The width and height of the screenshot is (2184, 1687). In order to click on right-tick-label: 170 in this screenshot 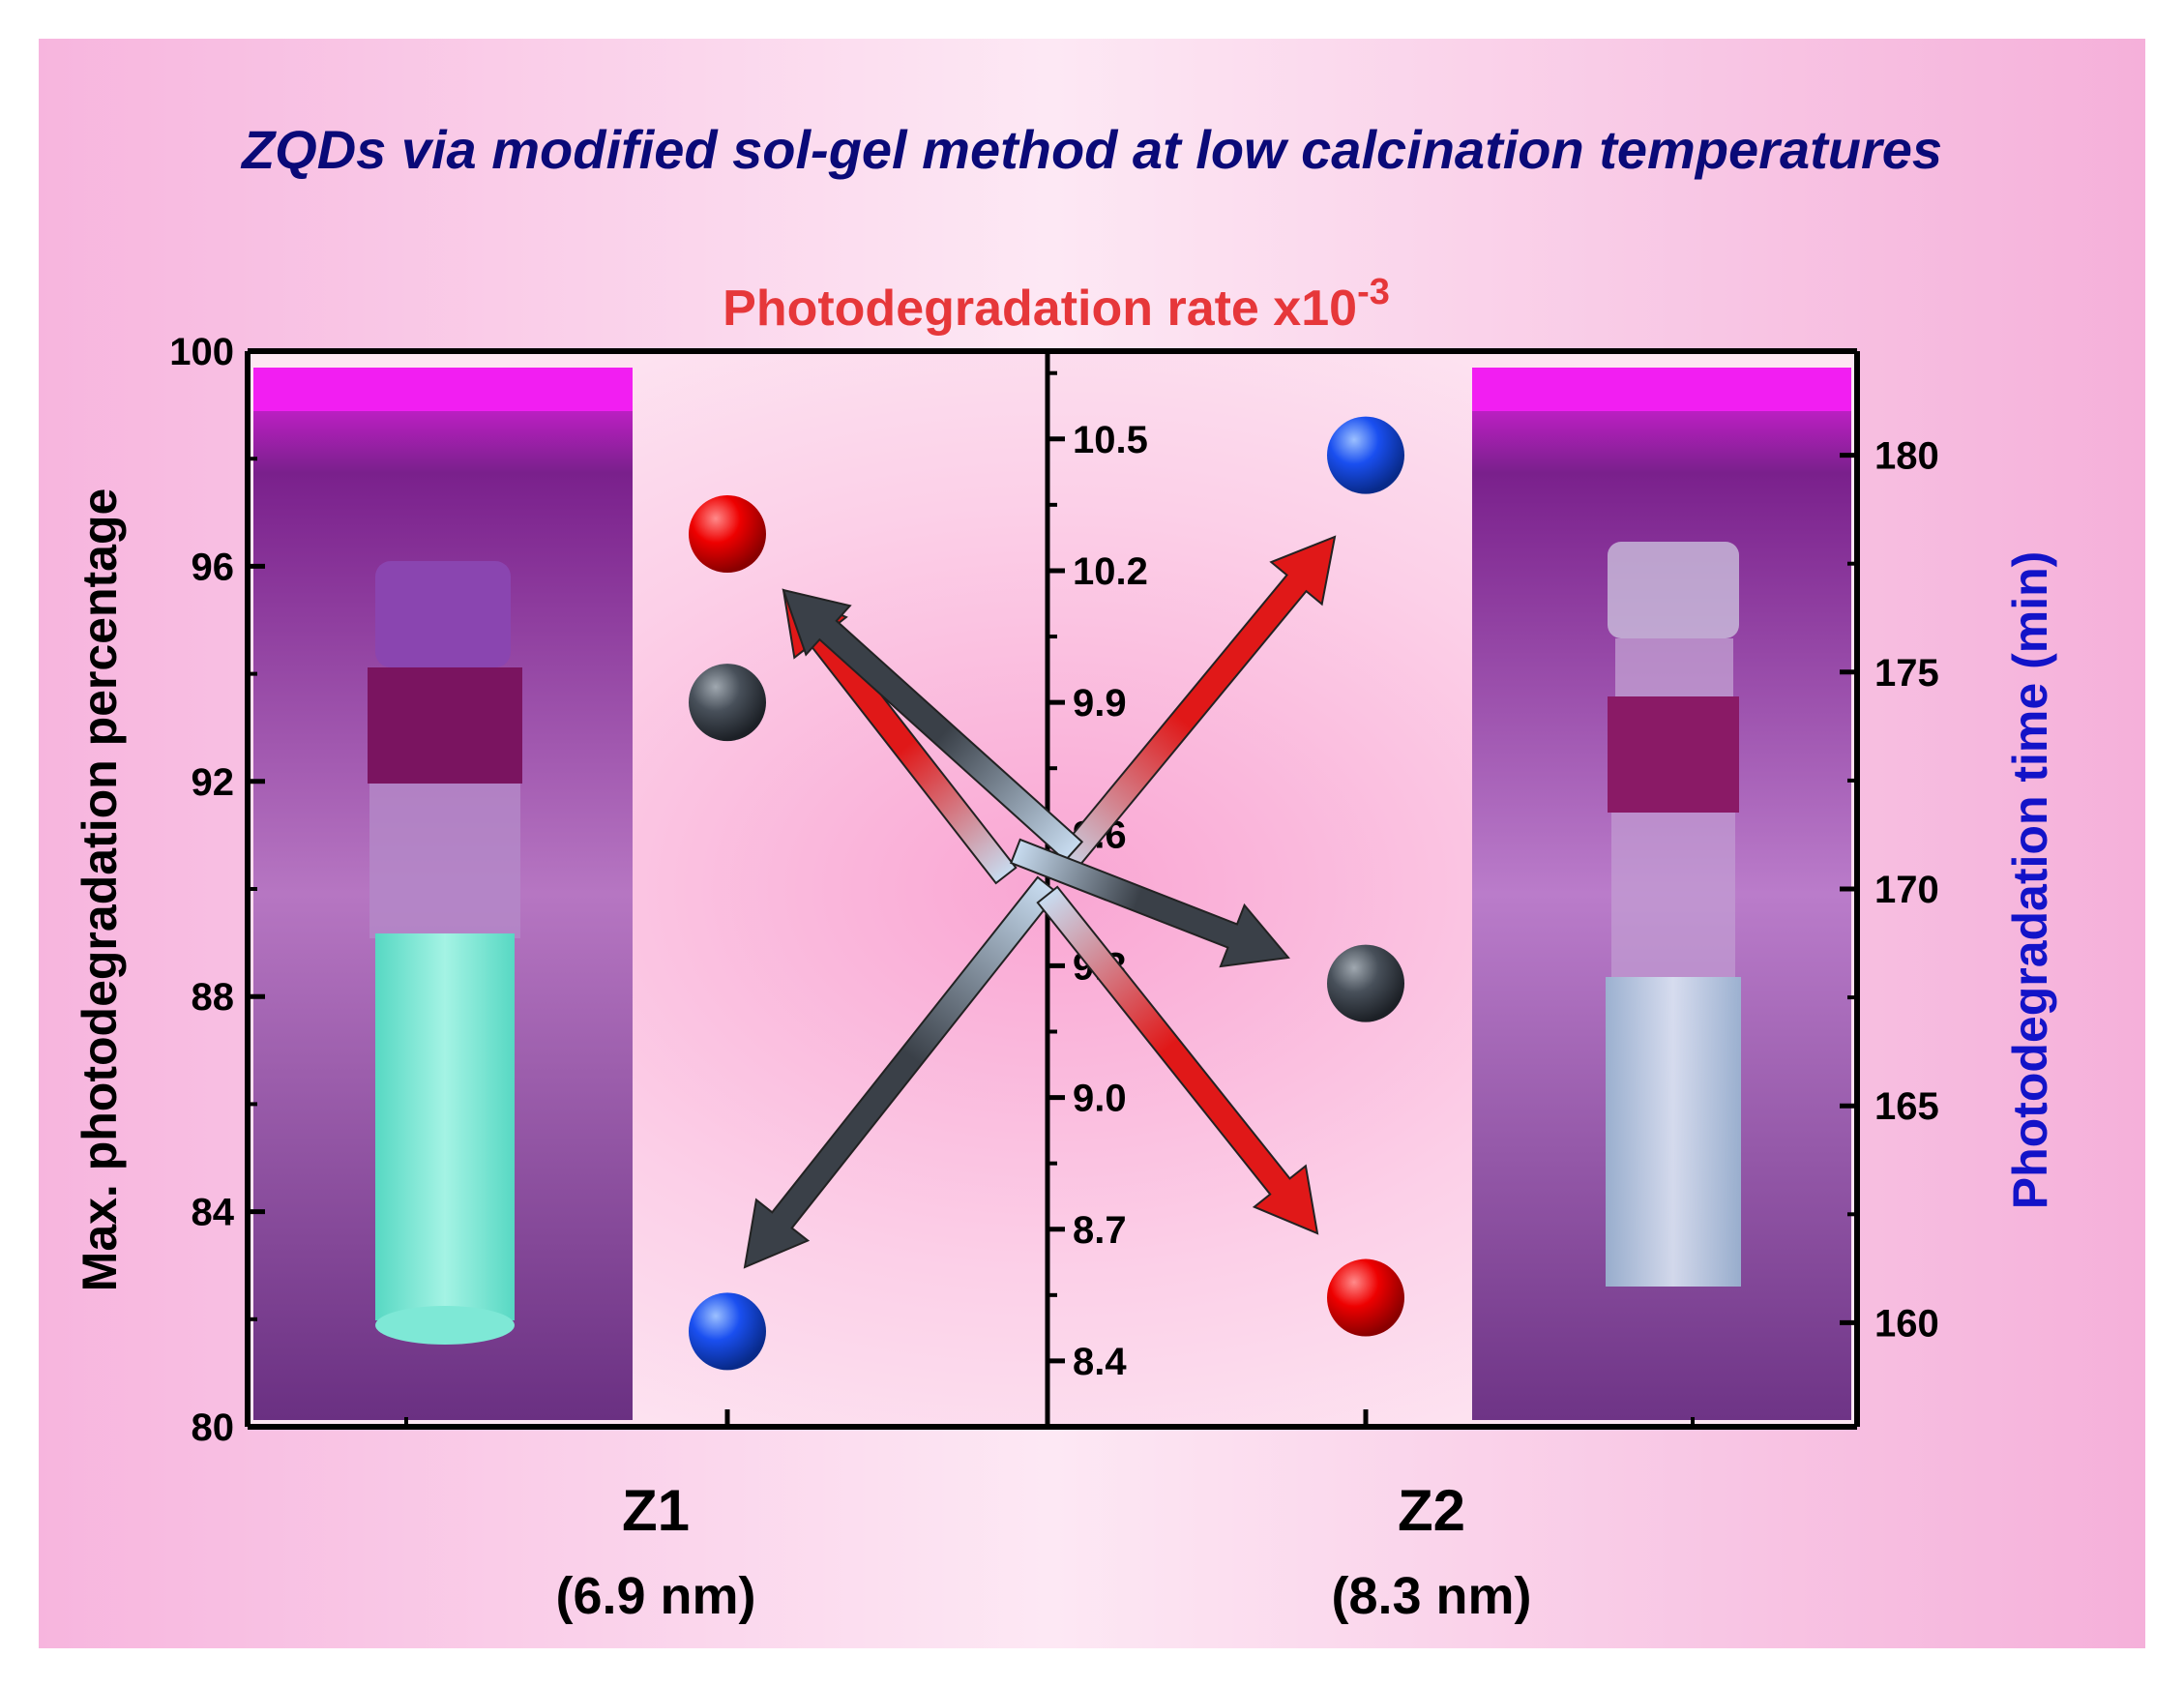, I will do `click(1907, 890)`.